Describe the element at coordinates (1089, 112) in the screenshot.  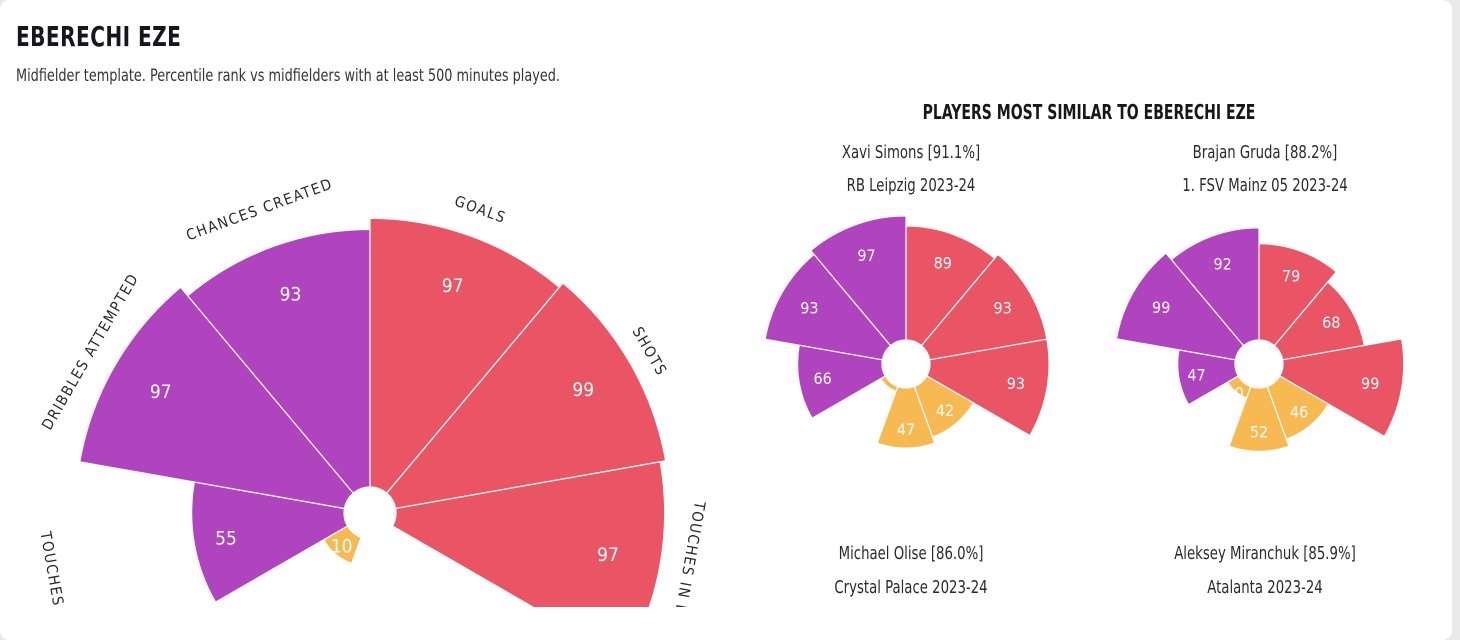
I see `similar-players-title: PLAYERS MOST SIMILAR TO EBERECHI EZE` at that location.